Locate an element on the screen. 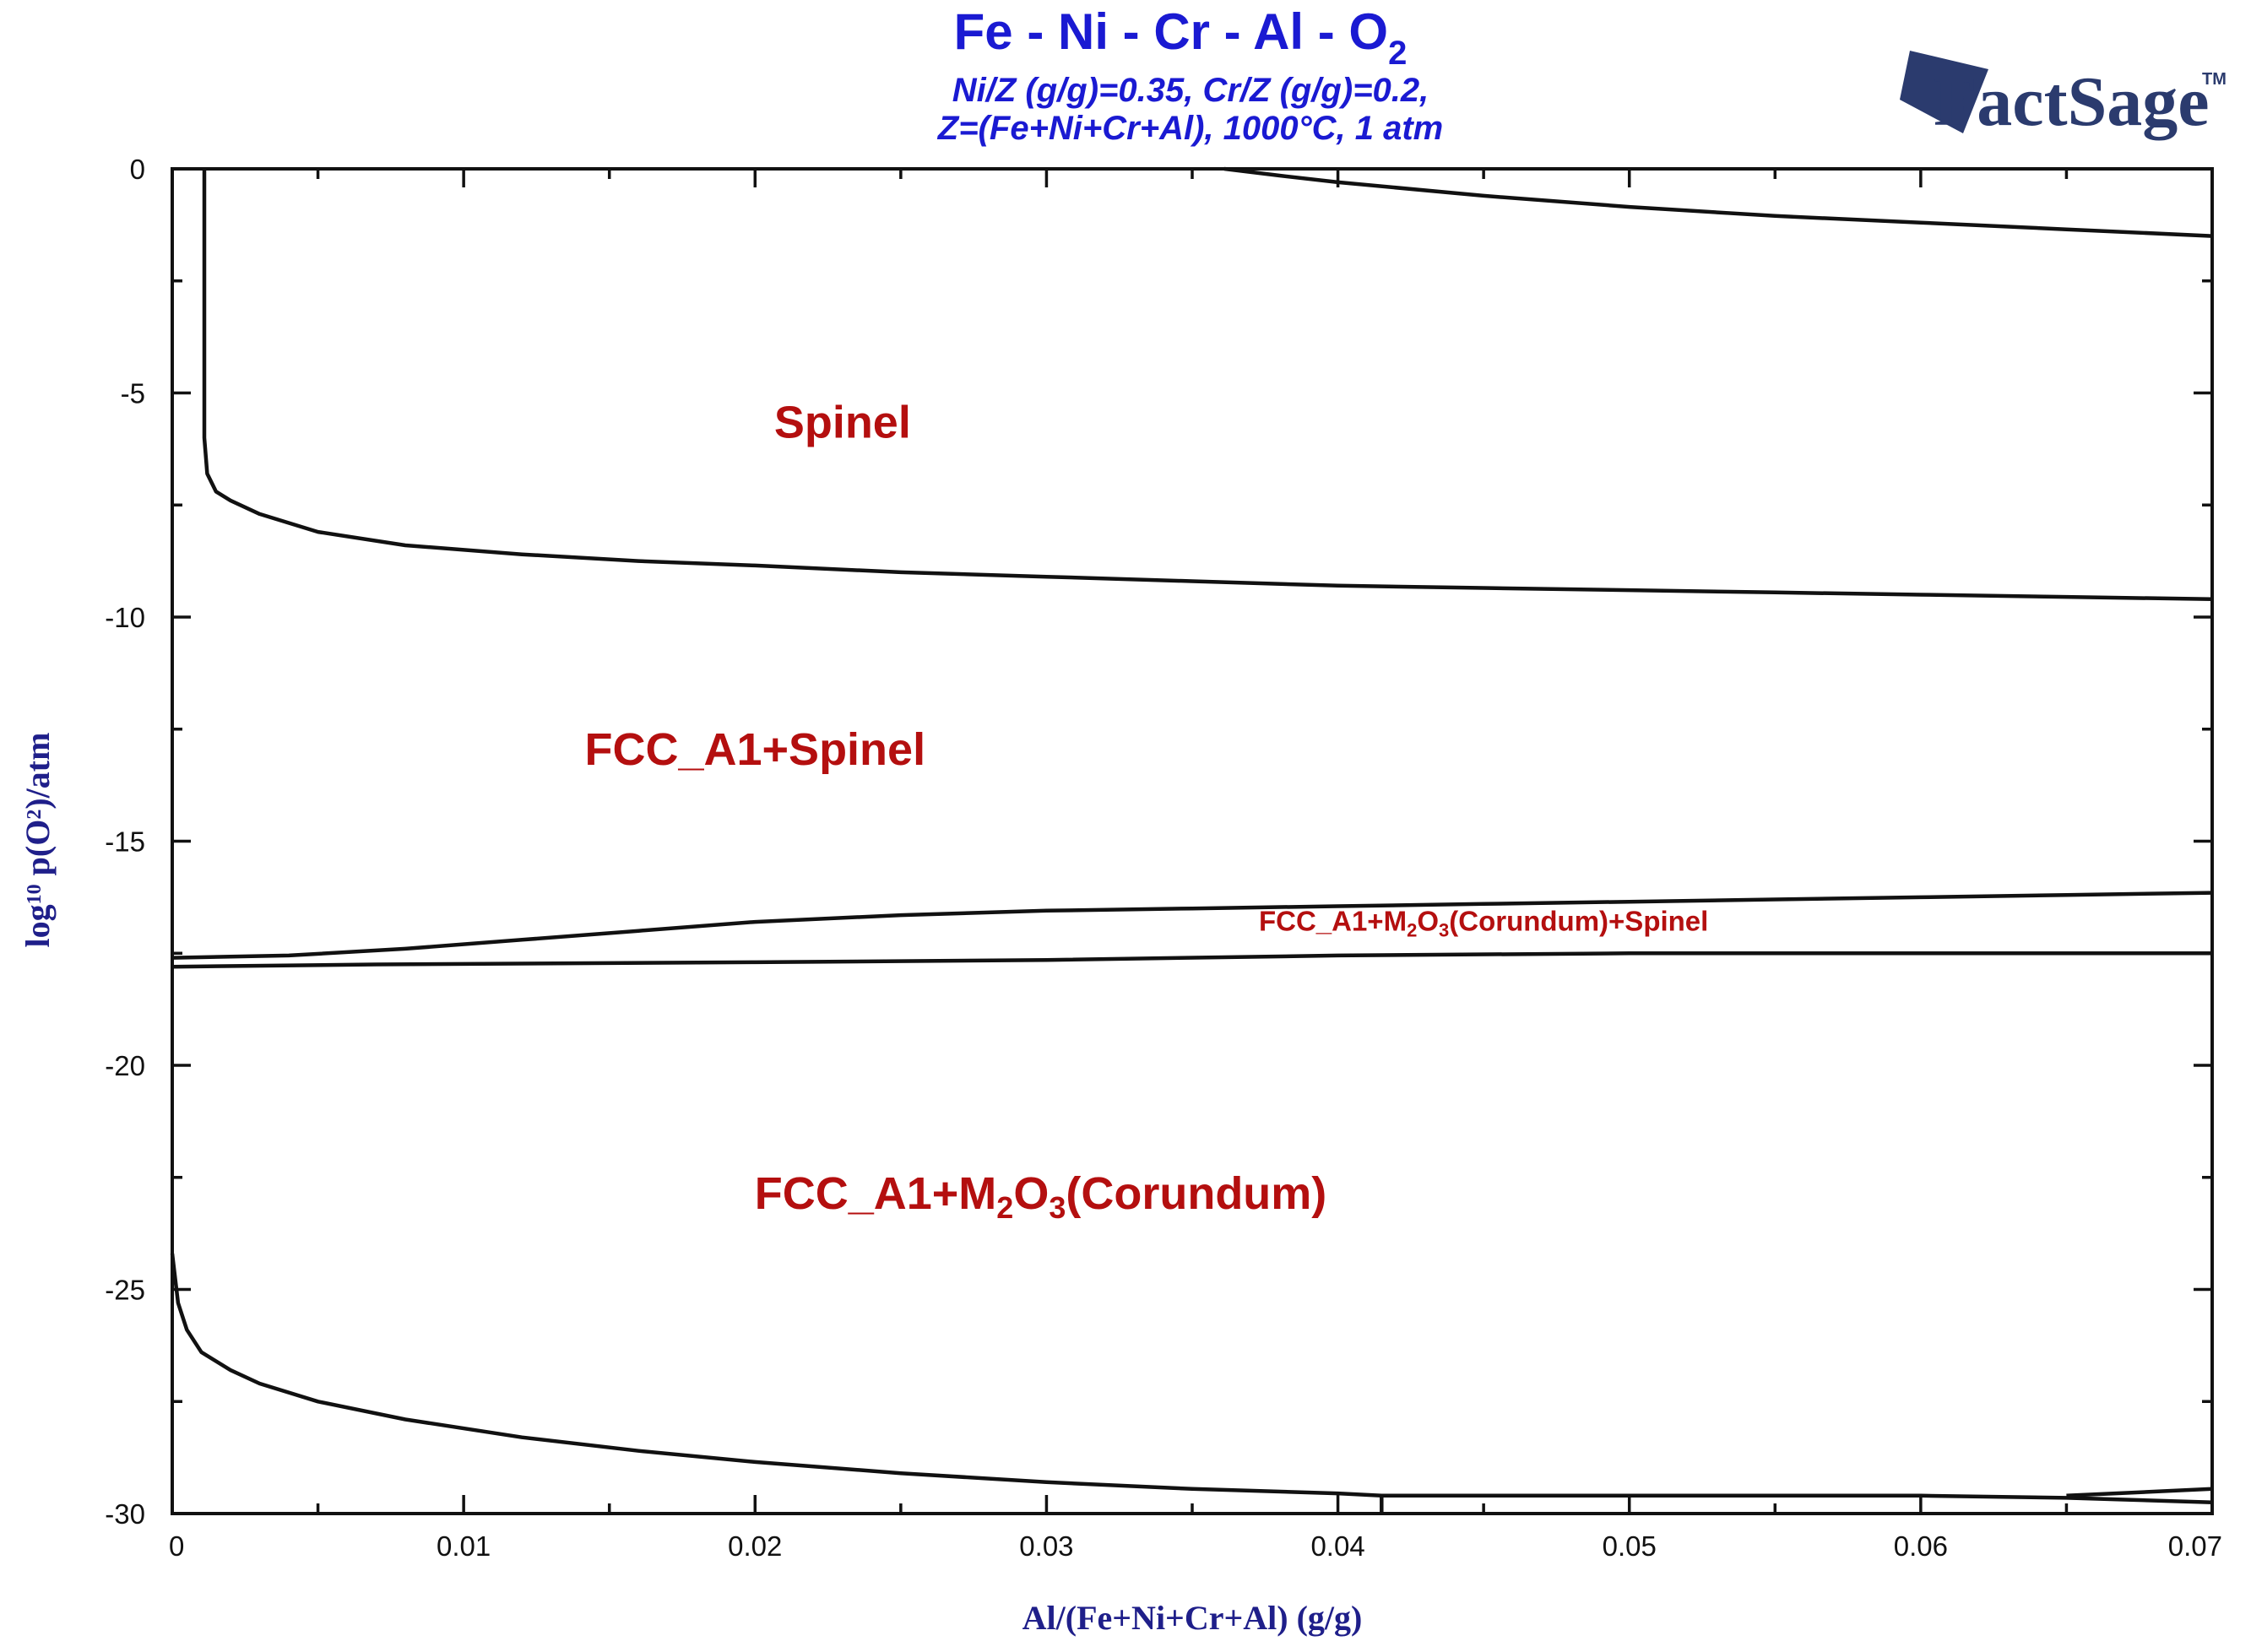  chart-title-subscript: 2 is located at coordinates (1397, 54).